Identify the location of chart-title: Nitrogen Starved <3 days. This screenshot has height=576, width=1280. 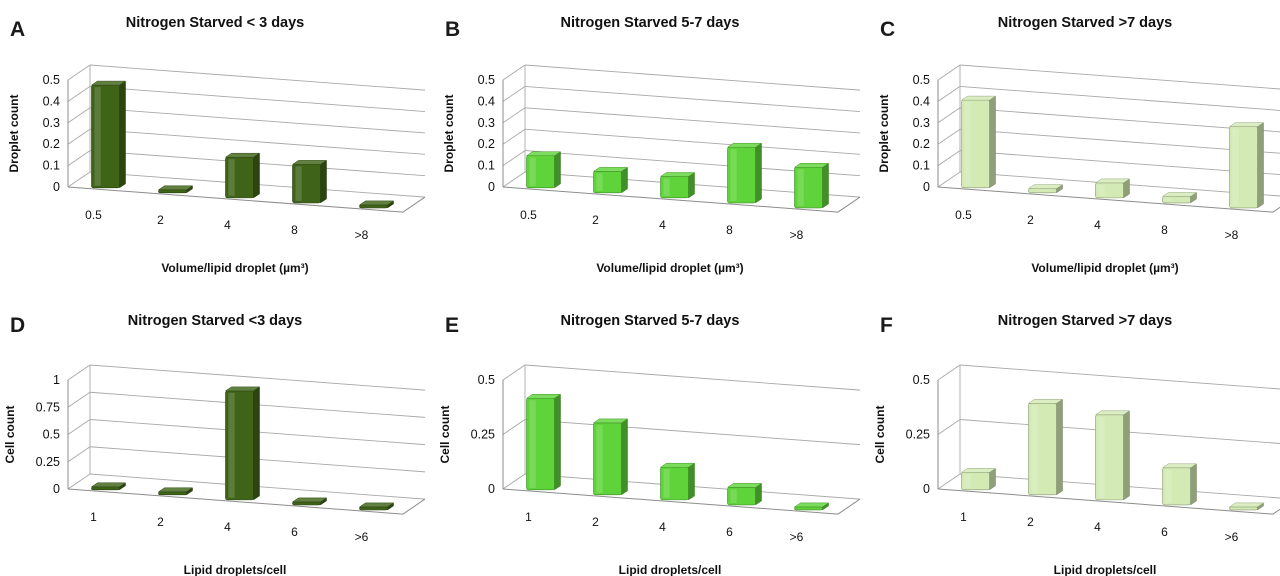
(215, 321).